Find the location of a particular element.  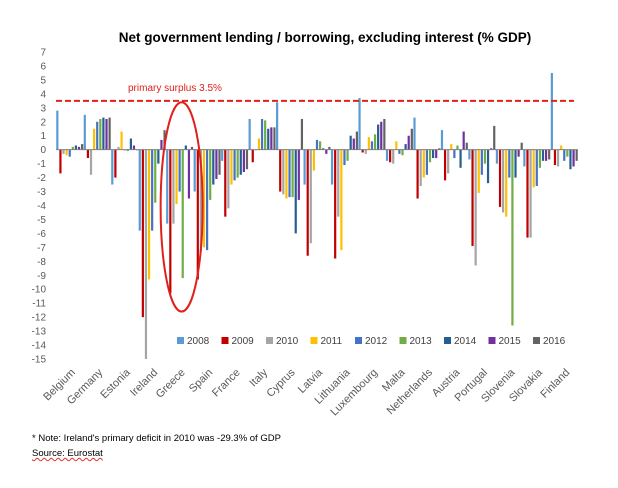

legend-label: 2011 is located at coordinates (332, 341).